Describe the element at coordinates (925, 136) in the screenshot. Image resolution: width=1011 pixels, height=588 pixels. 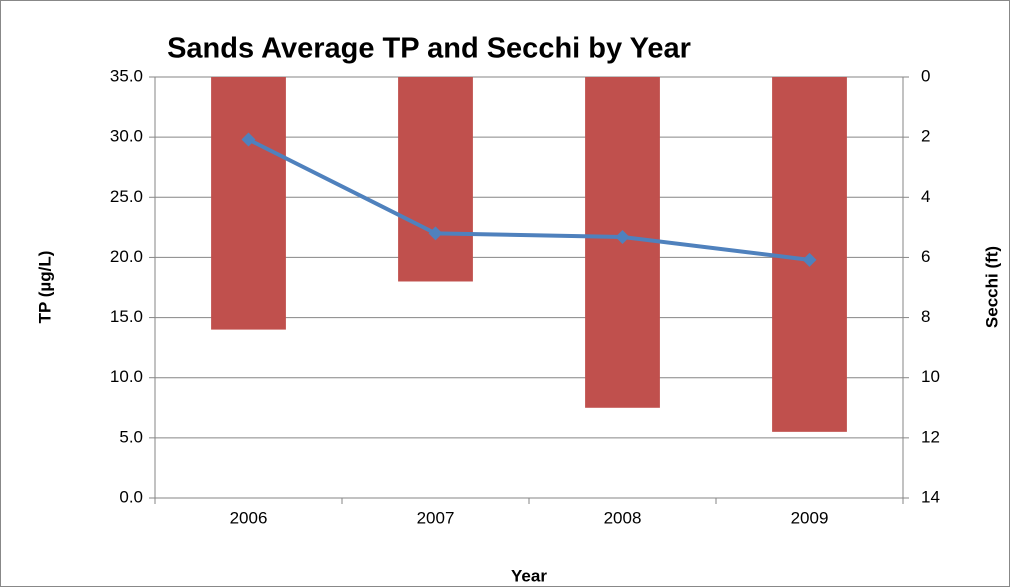
I see `y2-tick-label: 2` at that location.